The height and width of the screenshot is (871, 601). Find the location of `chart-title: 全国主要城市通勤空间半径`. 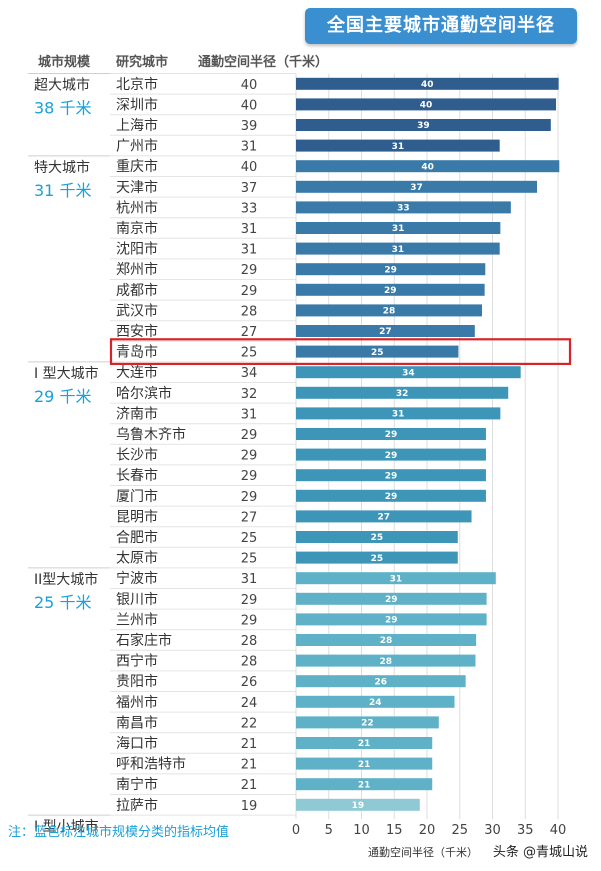

chart-title: 全国主要城市通勤空间半径 is located at coordinates (441, 26).